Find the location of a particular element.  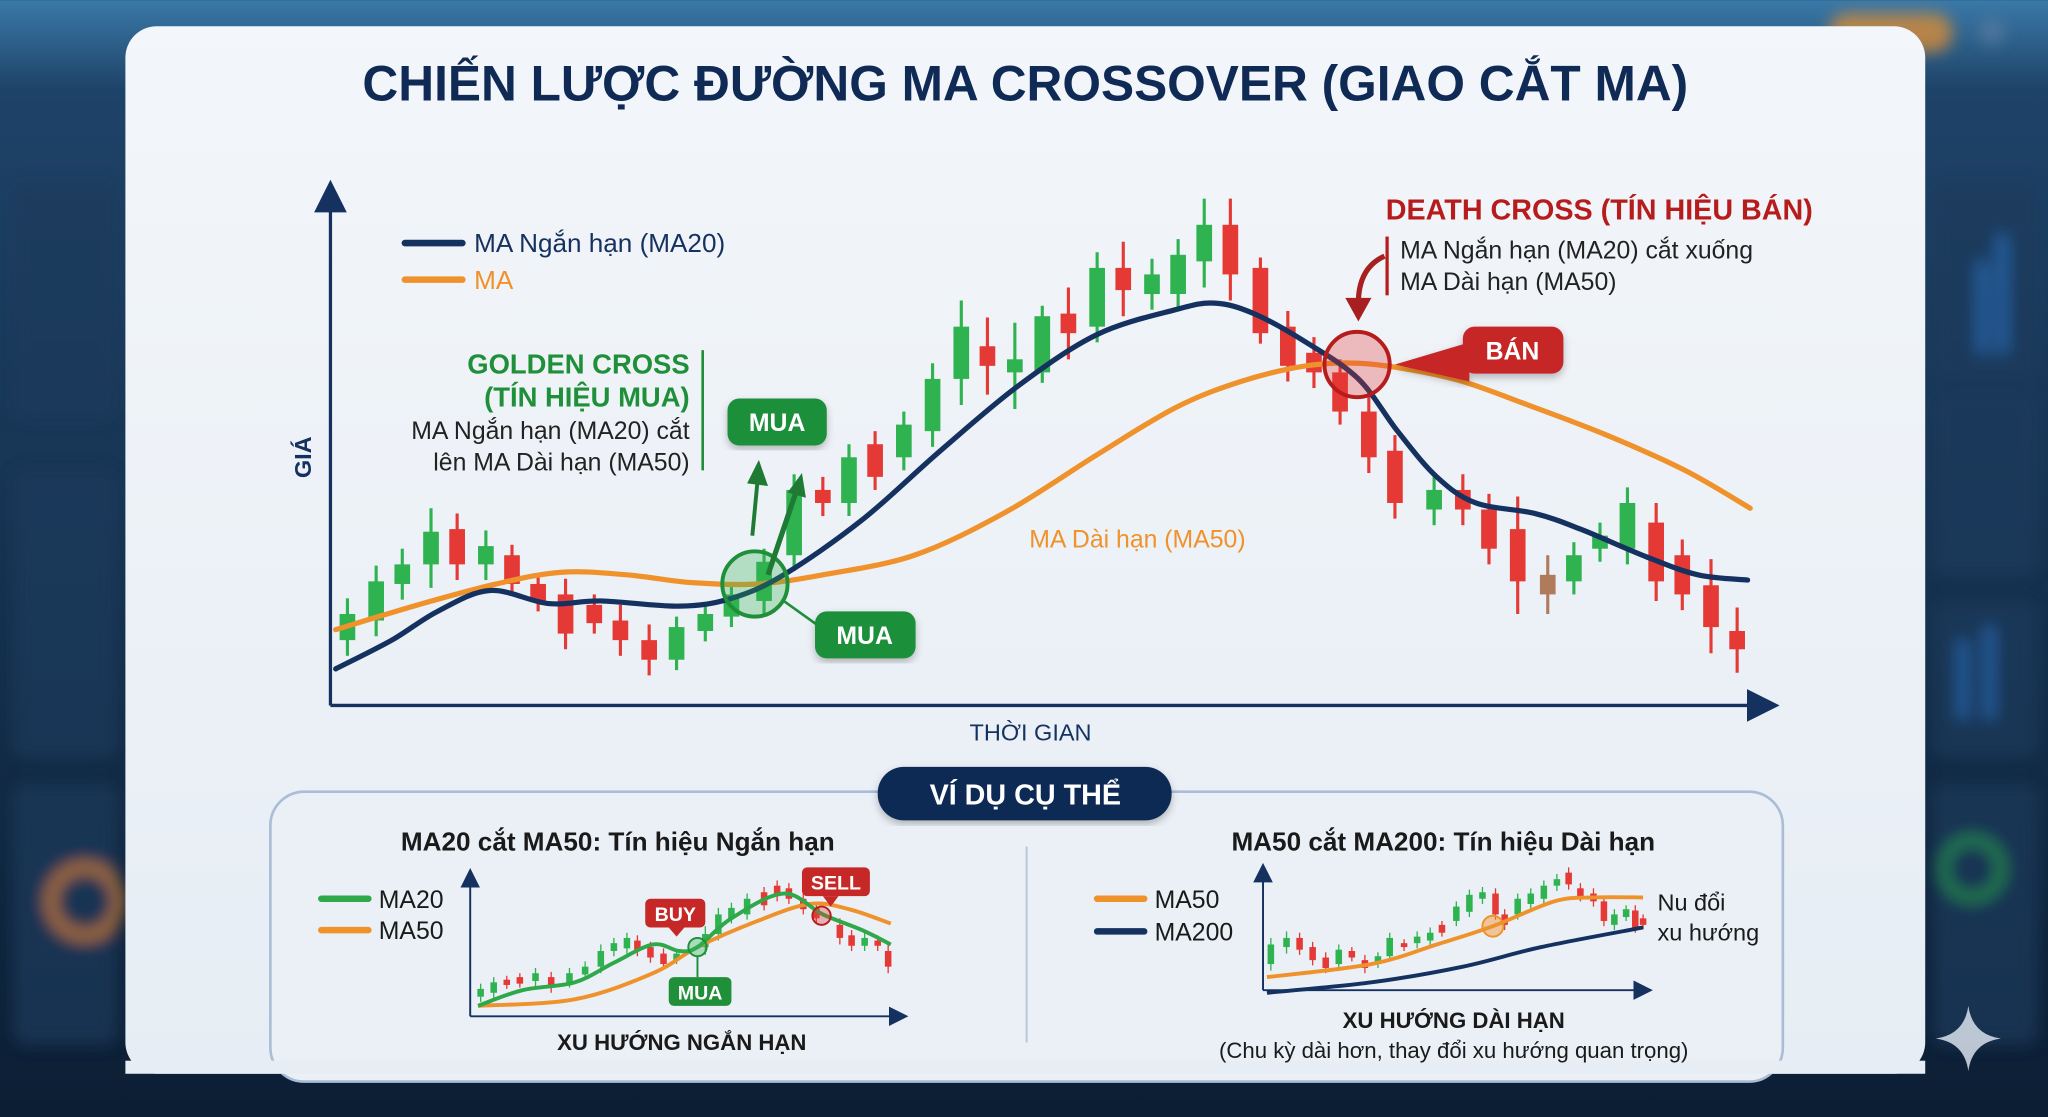

sell-badge-label: SELL is located at coordinates (836, 884).